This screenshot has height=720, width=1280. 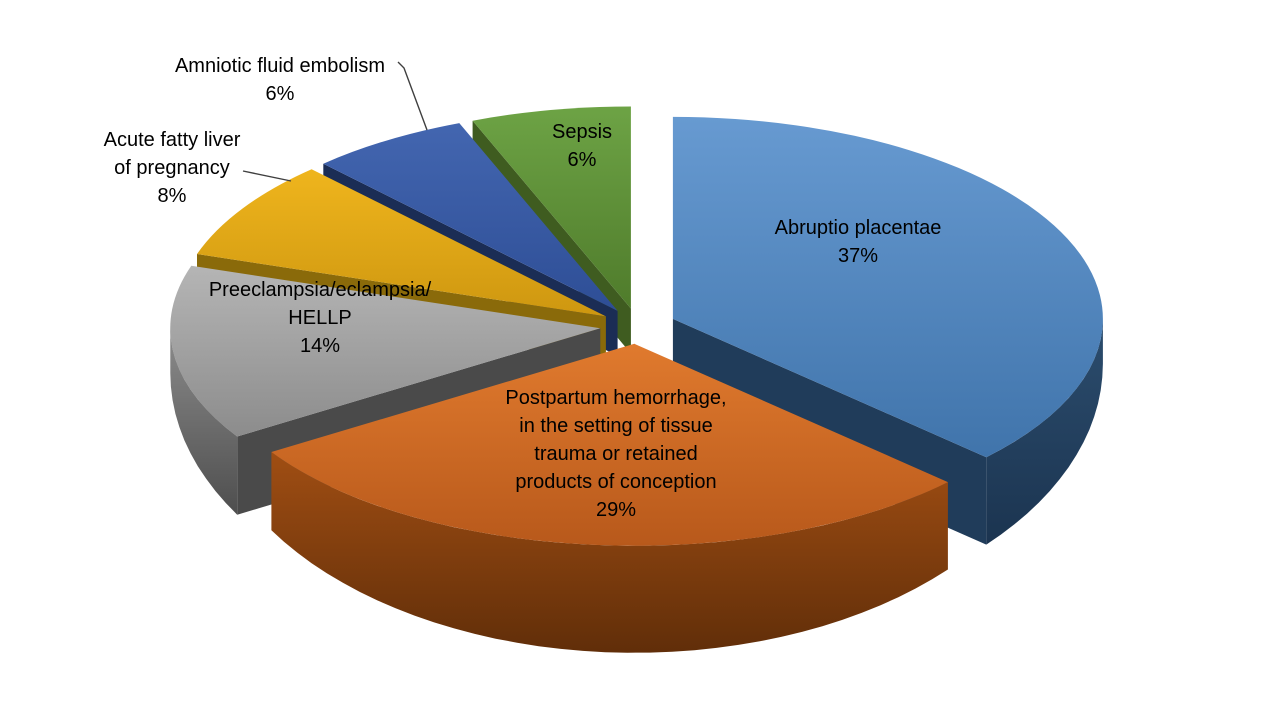 I want to click on pie-slice-sepsis-top, so click(x=551, y=207).